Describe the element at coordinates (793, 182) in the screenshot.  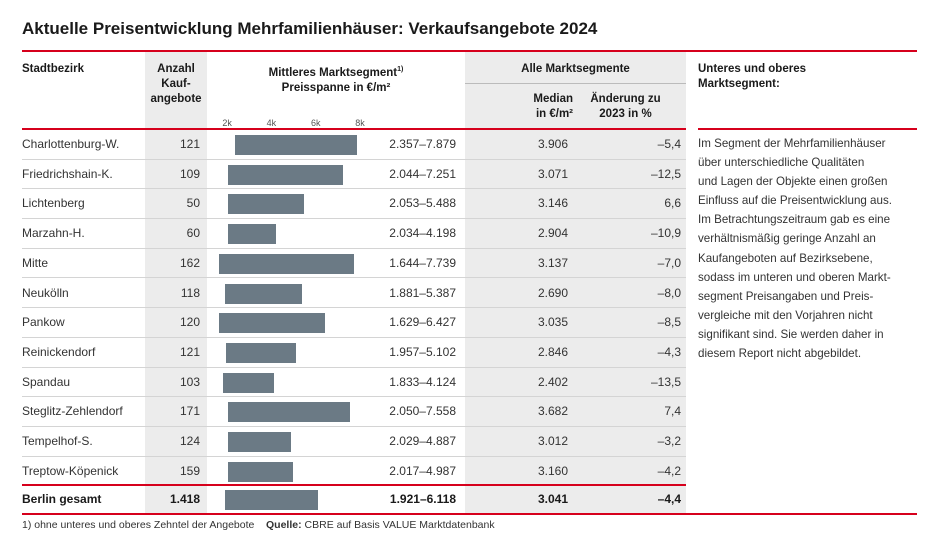
I see `side-text-line: und Lagen der Objekte einen großen` at that location.